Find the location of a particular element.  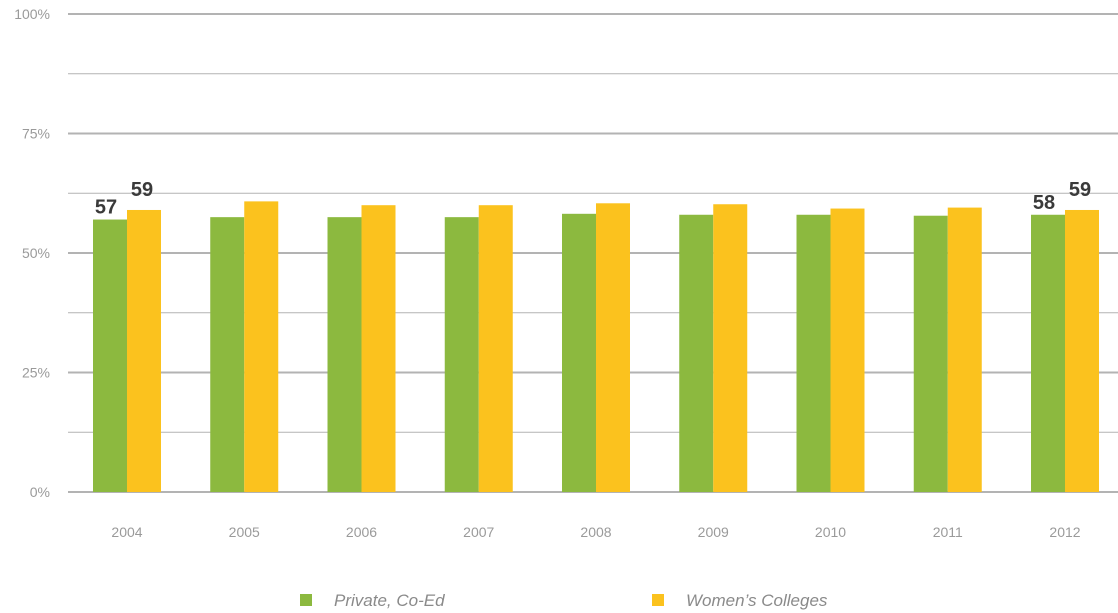

bar-womens-colleges-2010 is located at coordinates (847, 350).